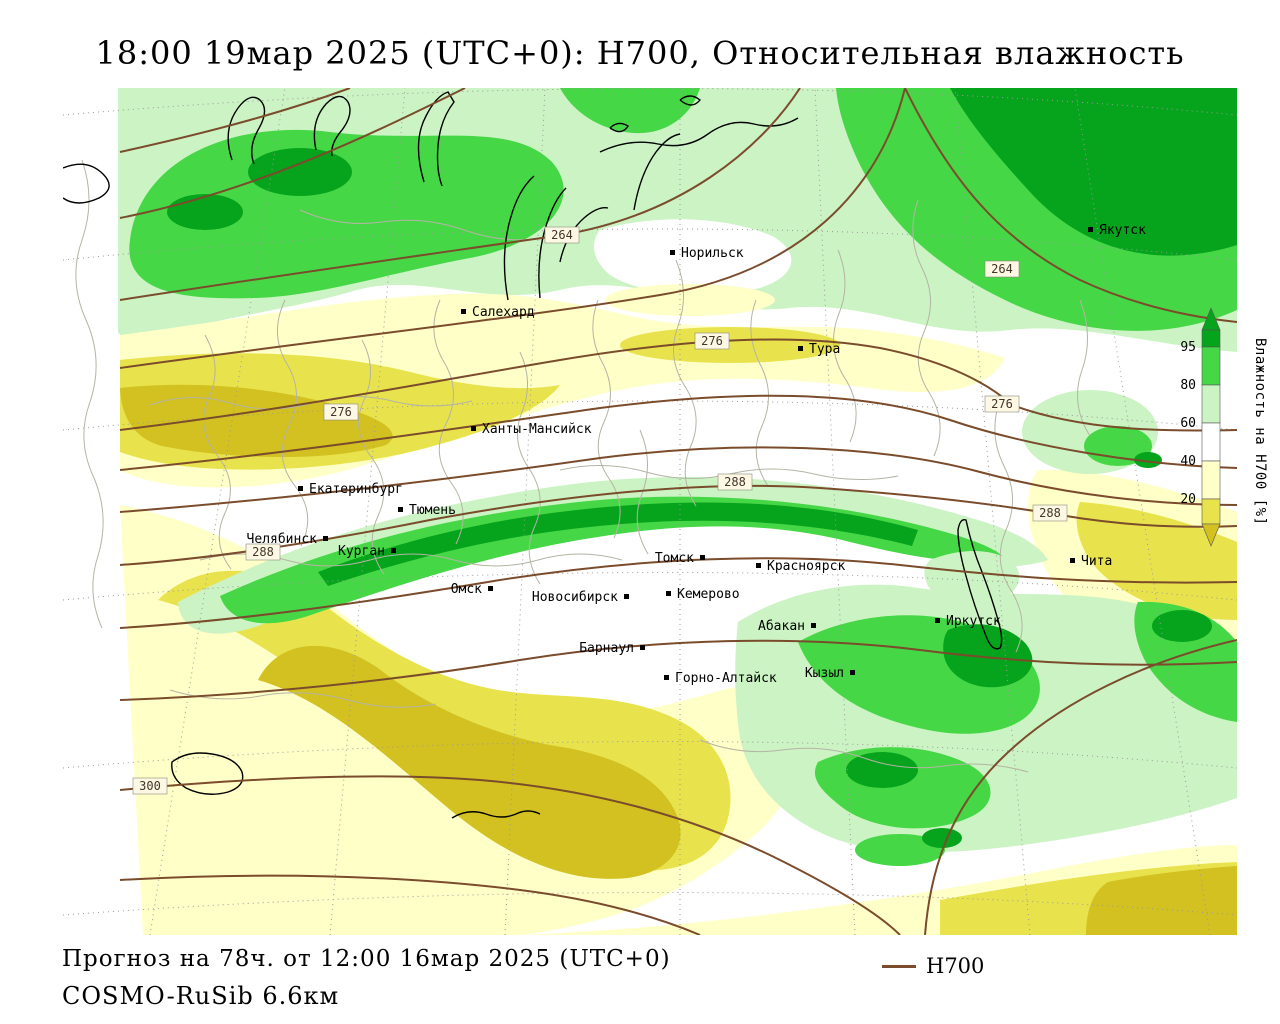 Image resolution: width=1280 pixels, height=1024 pixels. I want to click on svg-text: Тура, so click(824, 349).